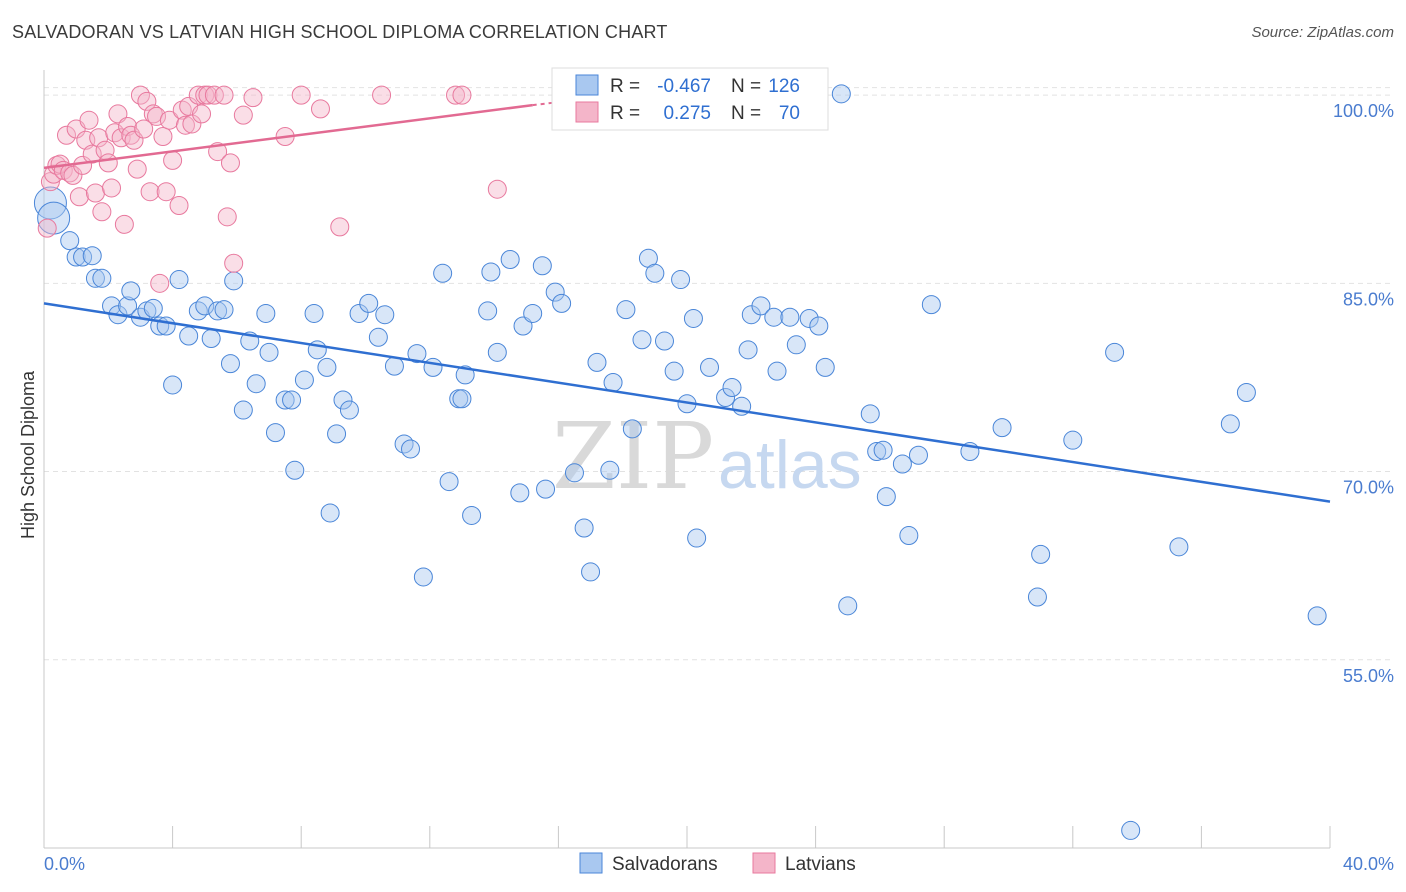 Image resolution: width=1406 pixels, height=892 pixels. Describe the element at coordinates (633, 456) in the screenshot. I see `watermark-zip: ZIP` at that location.